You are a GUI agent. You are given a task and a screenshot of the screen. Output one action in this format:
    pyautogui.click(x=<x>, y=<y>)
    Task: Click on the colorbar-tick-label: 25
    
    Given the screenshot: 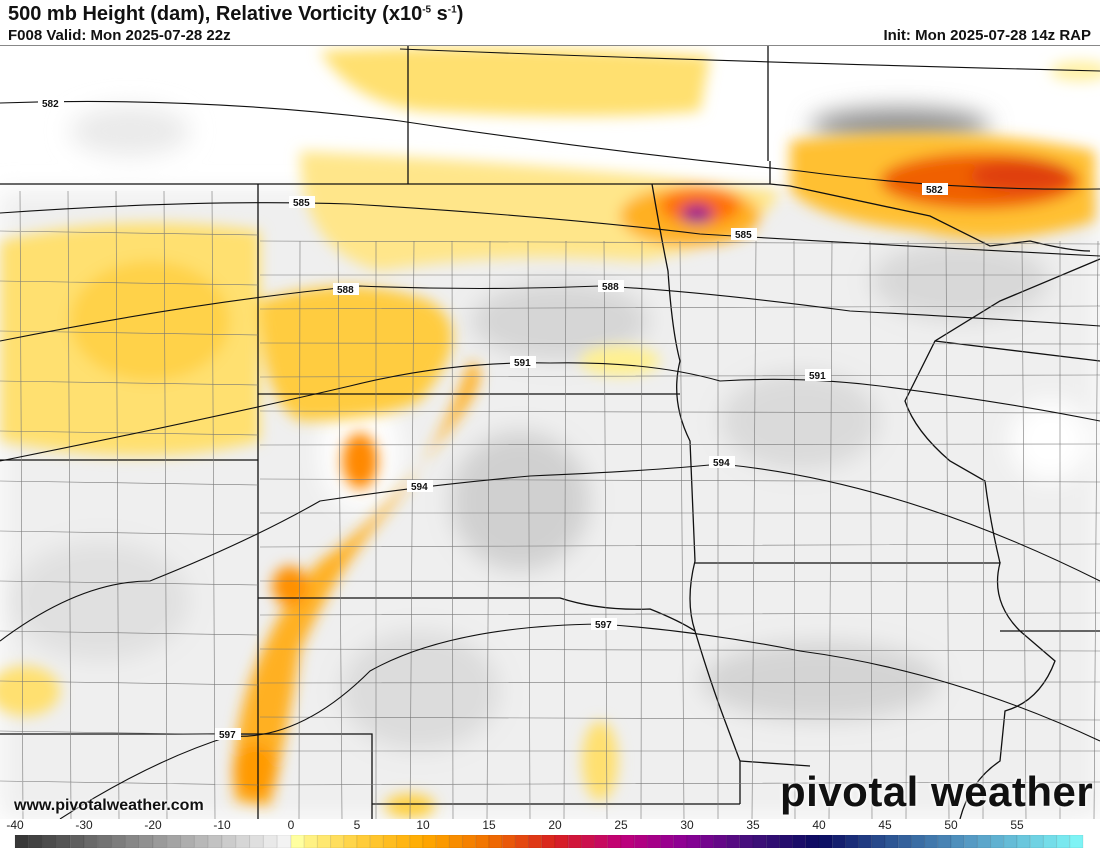 What is the action you would take?
    pyautogui.click(x=621, y=825)
    